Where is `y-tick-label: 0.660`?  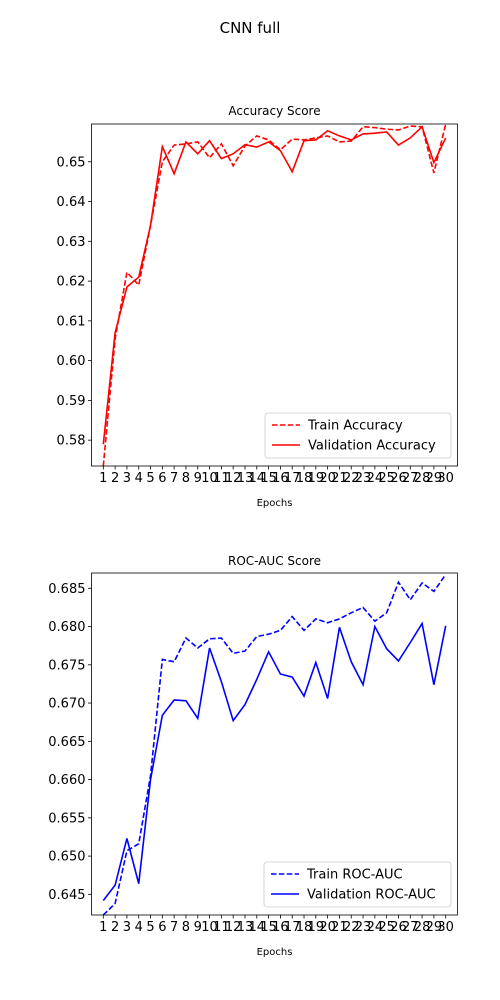 y-tick-label: 0.660 is located at coordinates (66, 780).